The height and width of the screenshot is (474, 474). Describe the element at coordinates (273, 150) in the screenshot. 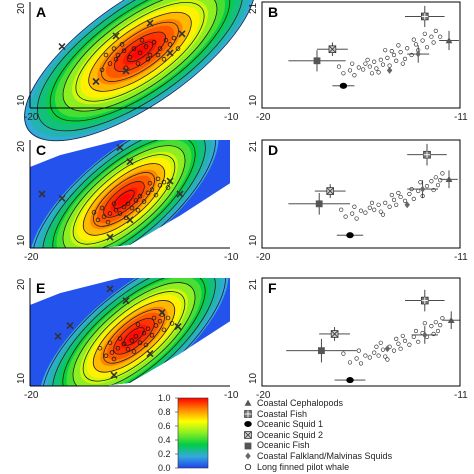

I see `panel-label: D` at that location.